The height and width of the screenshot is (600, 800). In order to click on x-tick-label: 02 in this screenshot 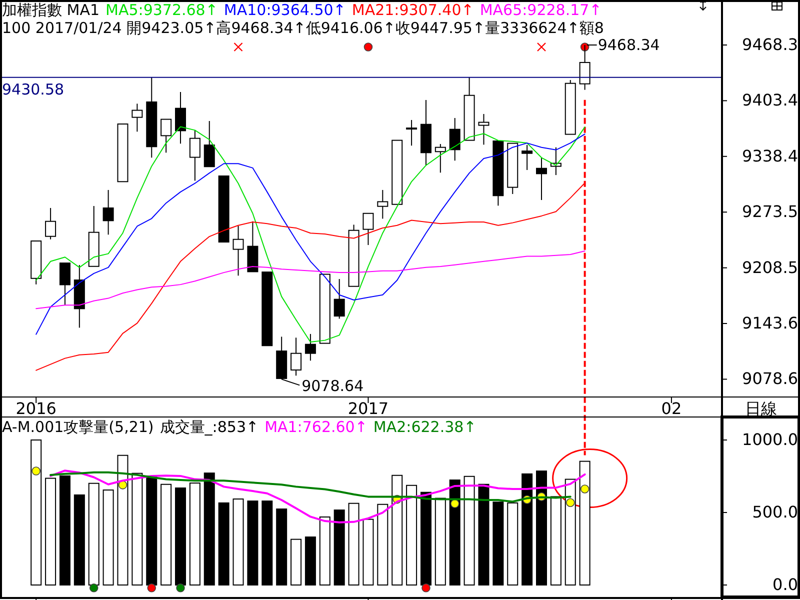, I will do `click(671, 408)`.